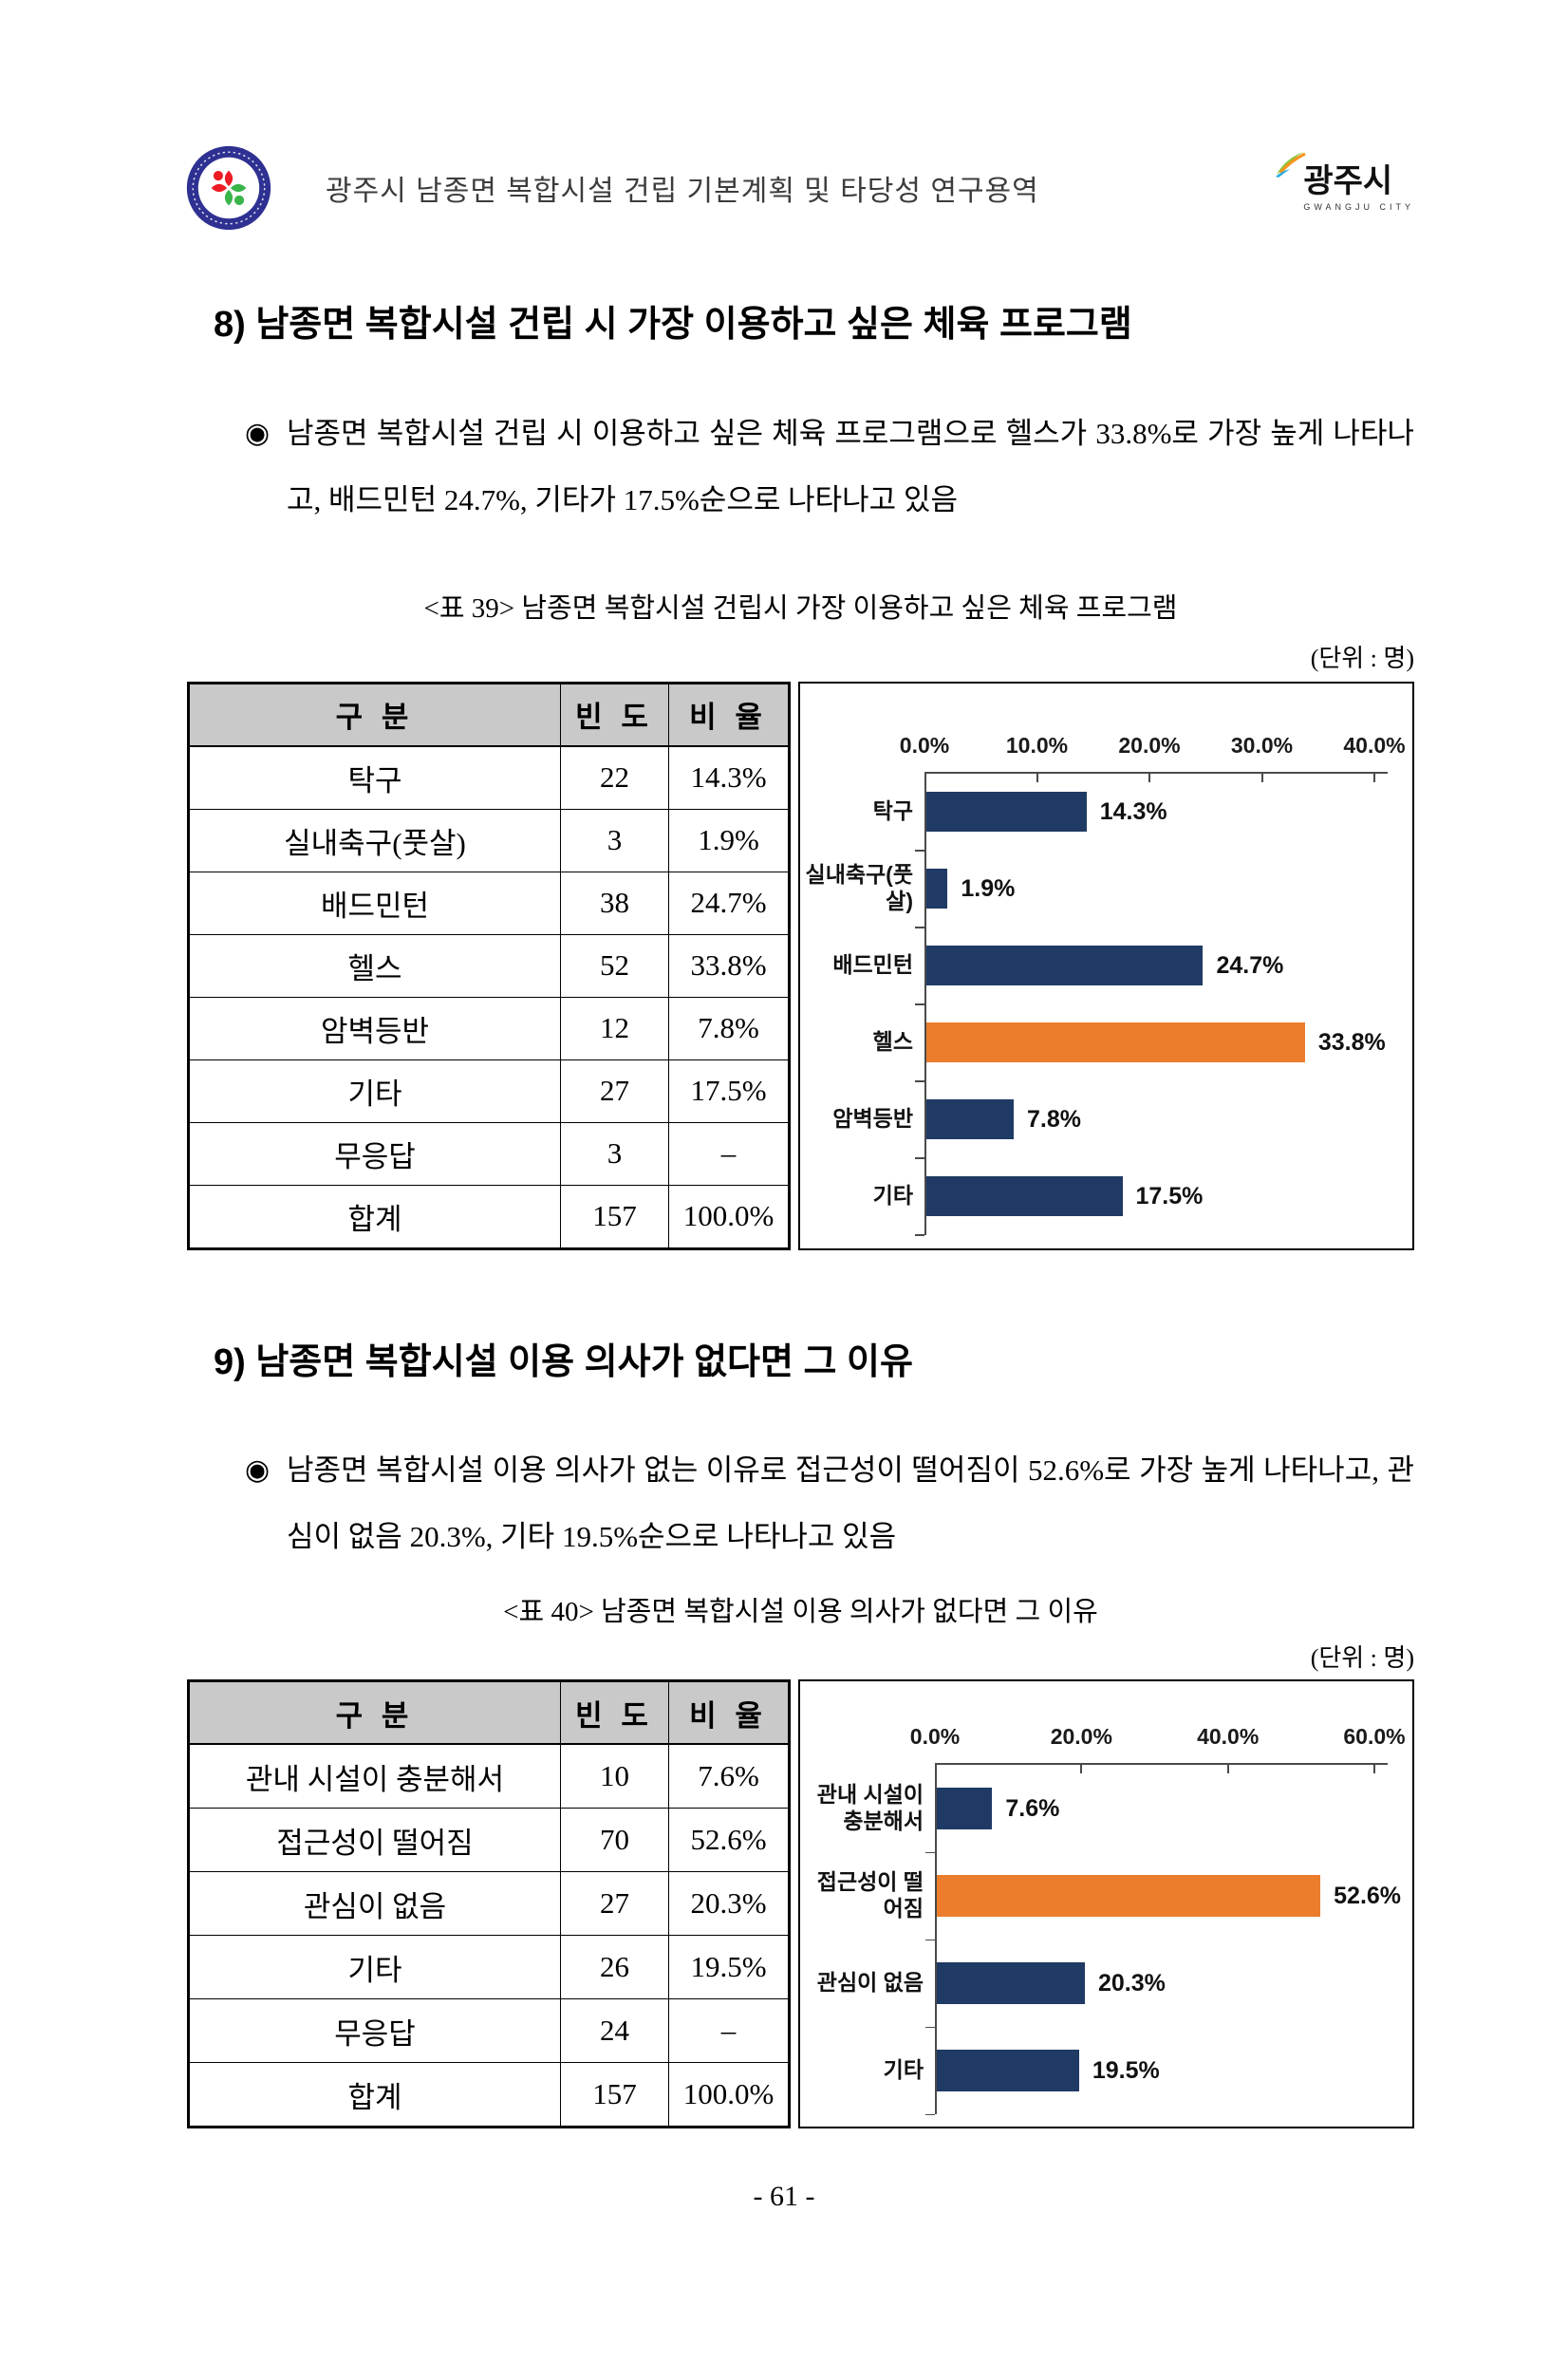 This screenshot has height=2362, width=1568. I want to click on cell-freq: 22, so click(614, 777).